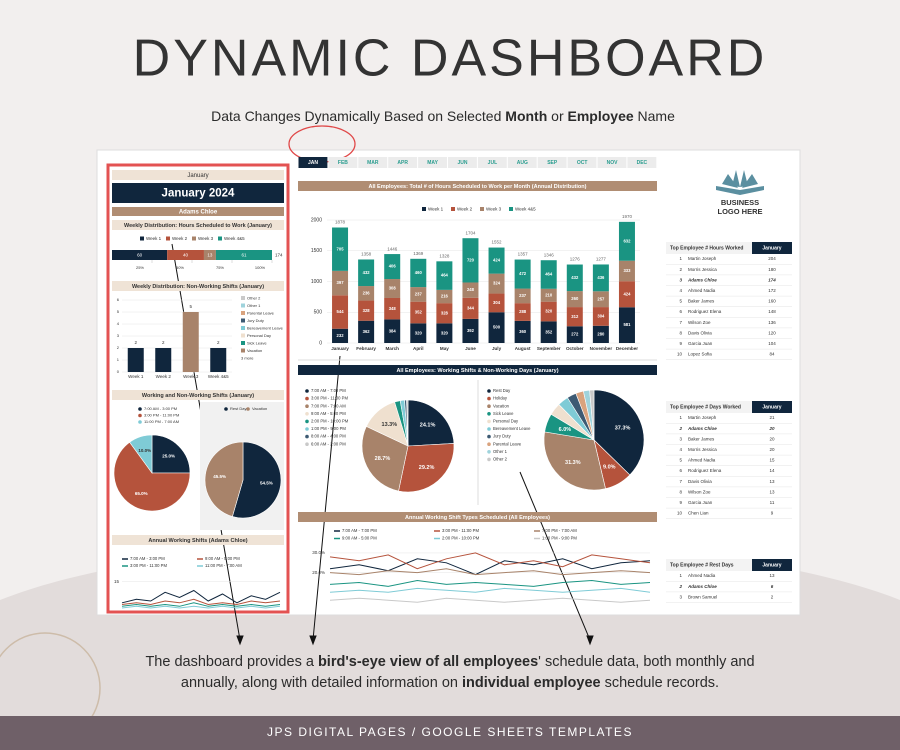 The width and height of the screenshot is (900, 750). I want to click on bar-total-label: 1446, so click(392, 248).